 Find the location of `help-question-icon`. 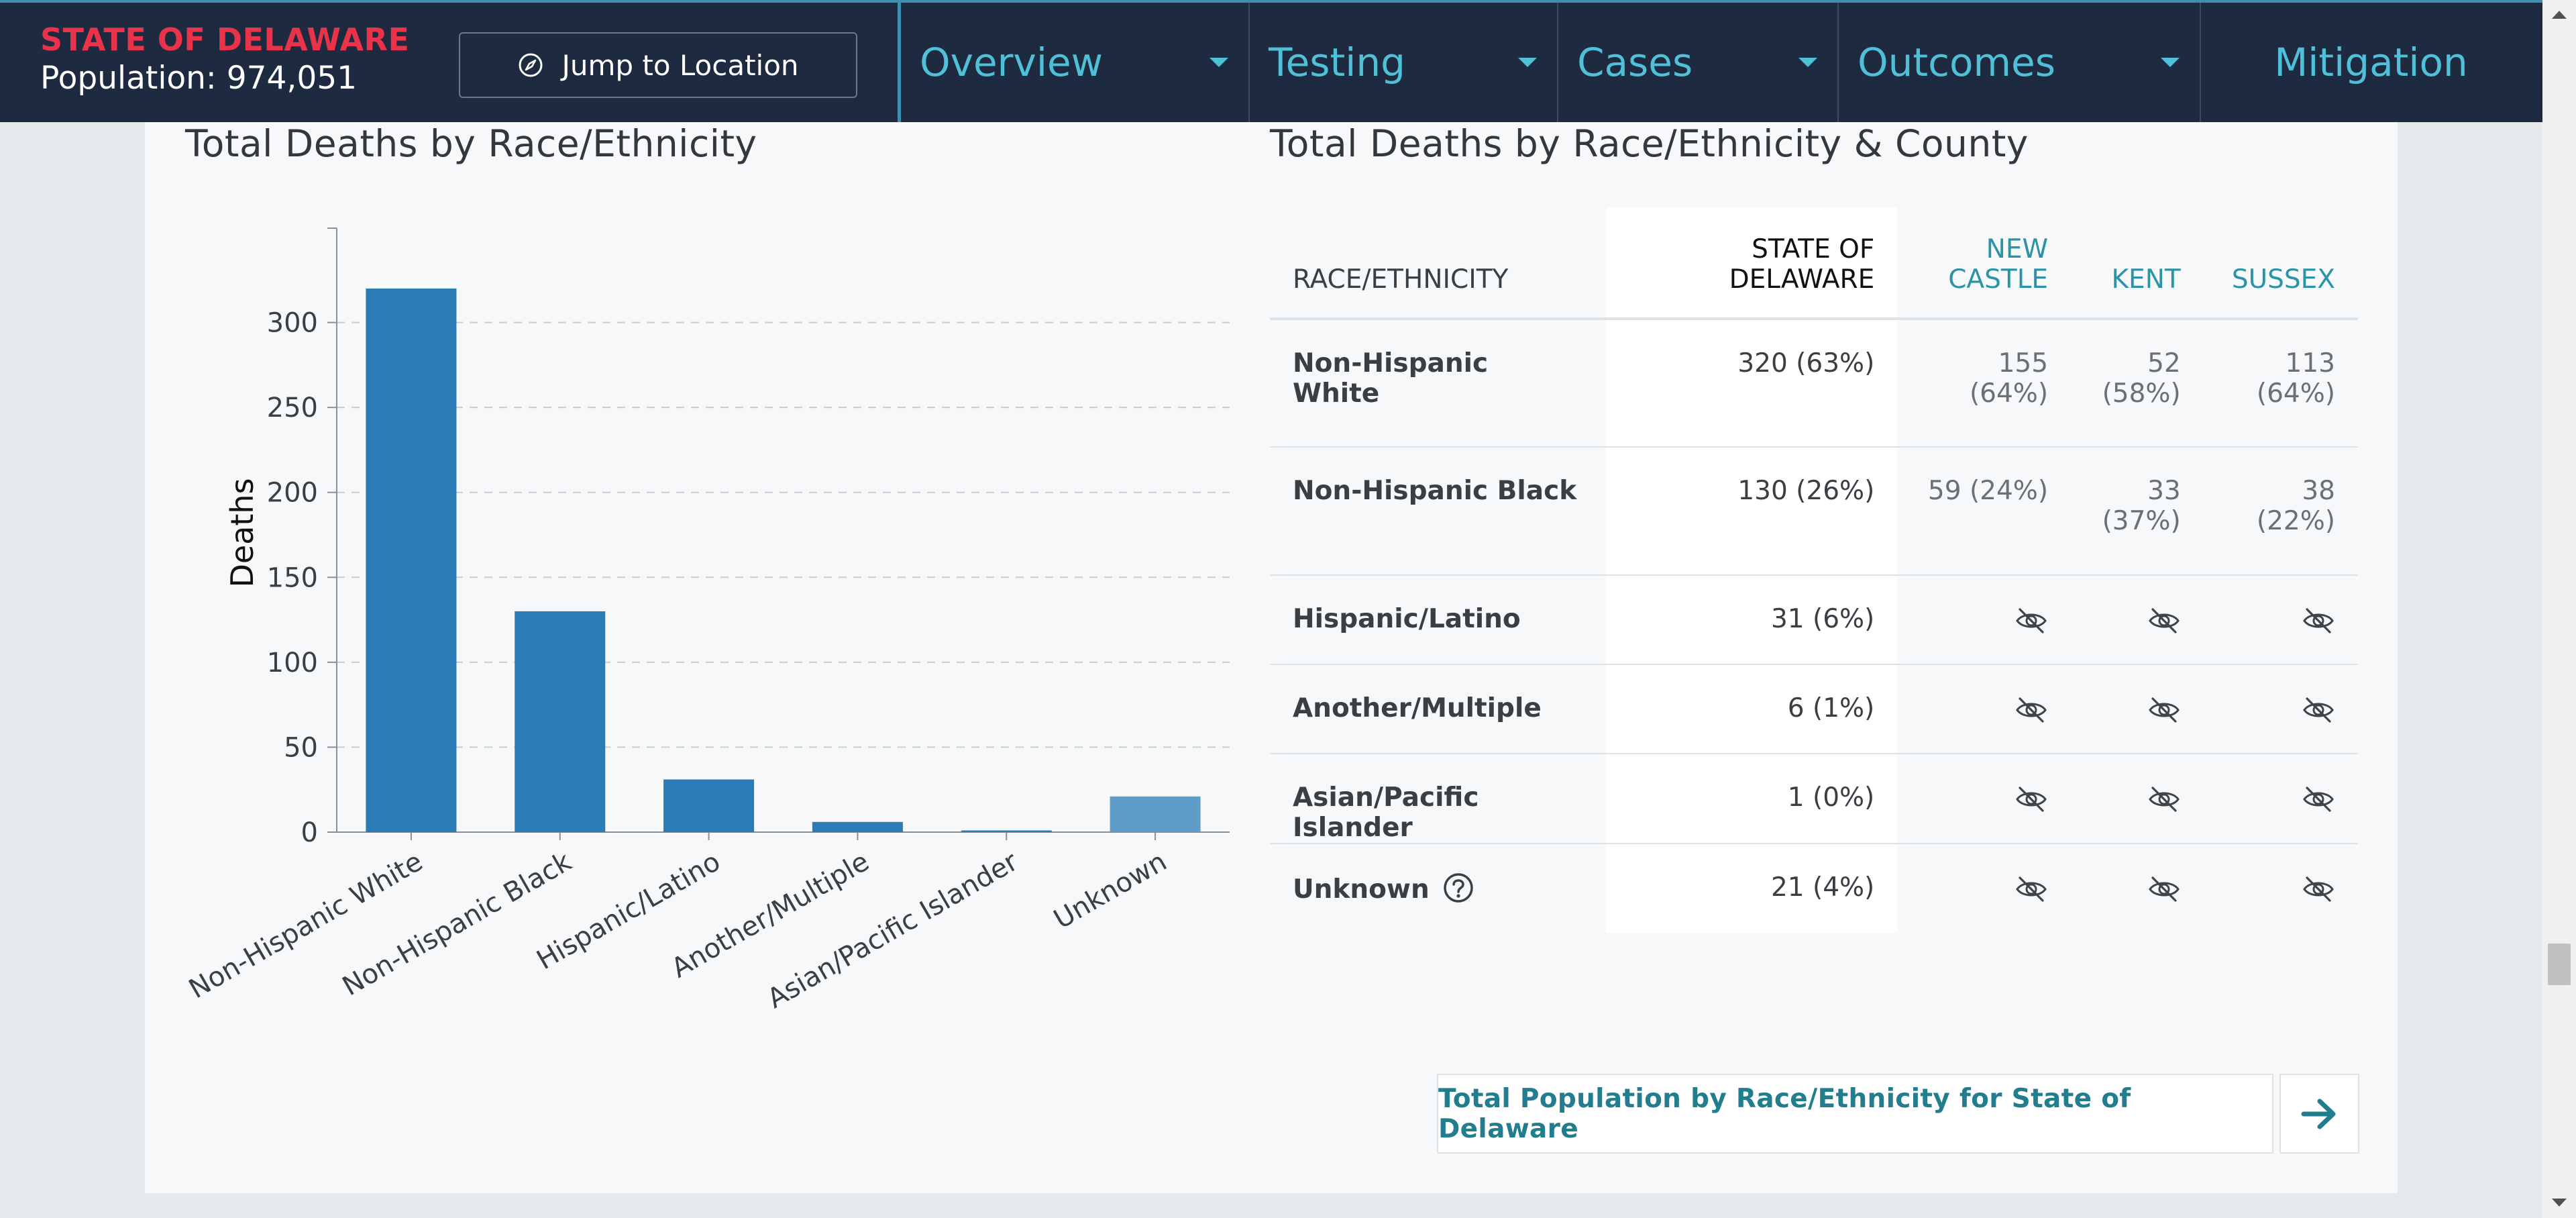

help-question-icon is located at coordinates (1458, 888).